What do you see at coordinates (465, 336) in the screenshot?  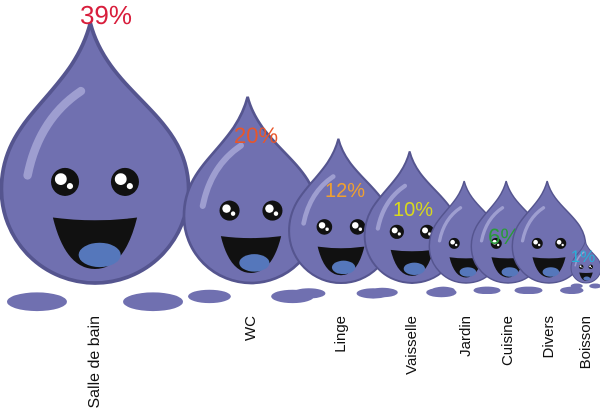 I see `category-label: Jardin` at bounding box center [465, 336].